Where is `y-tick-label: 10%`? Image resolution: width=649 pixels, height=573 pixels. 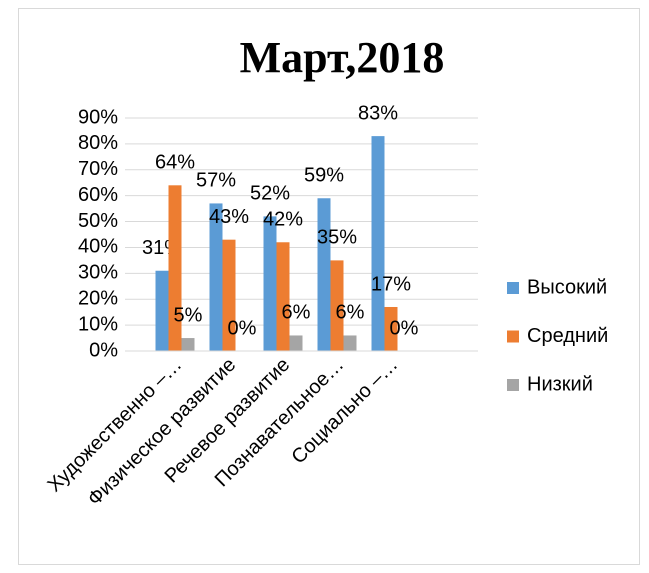 y-tick-label: 10% is located at coordinates (98, 324).